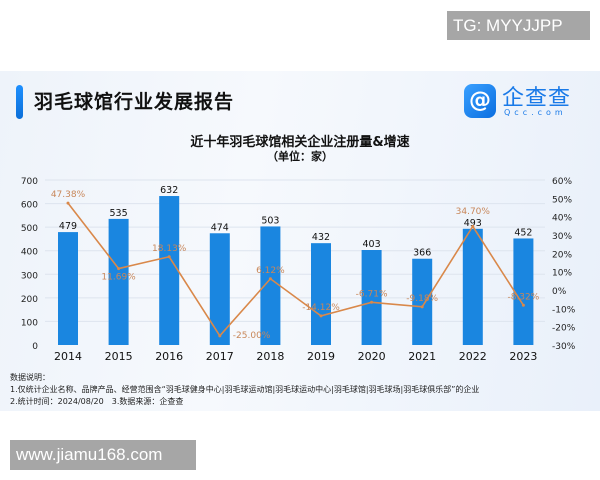  I want to click on y-tick-left: 100, so click(29, 323).